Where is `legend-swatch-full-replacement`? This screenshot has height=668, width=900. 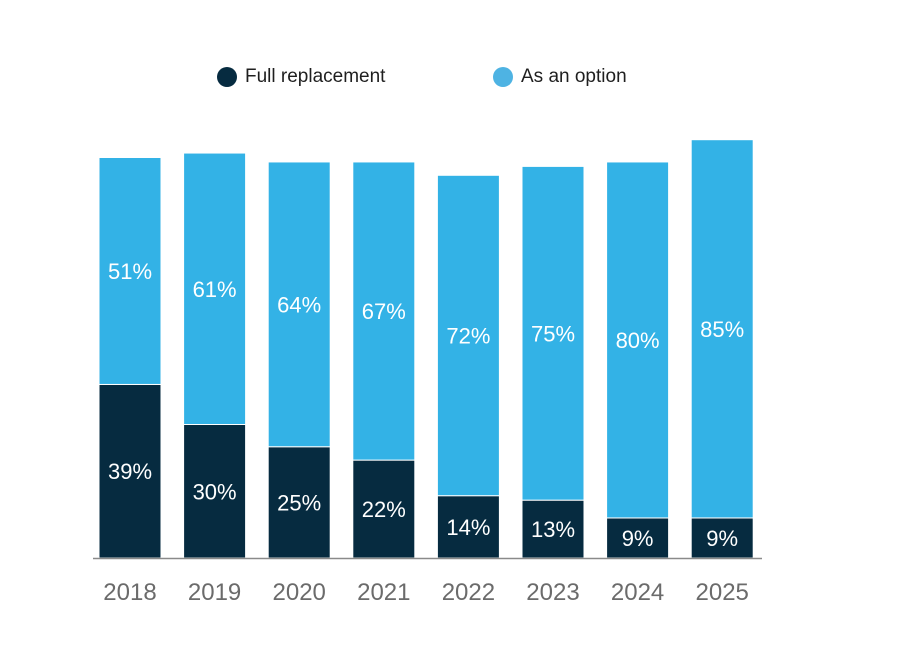
legend-swatch-full-replacement is located at coordinates (227, 77).